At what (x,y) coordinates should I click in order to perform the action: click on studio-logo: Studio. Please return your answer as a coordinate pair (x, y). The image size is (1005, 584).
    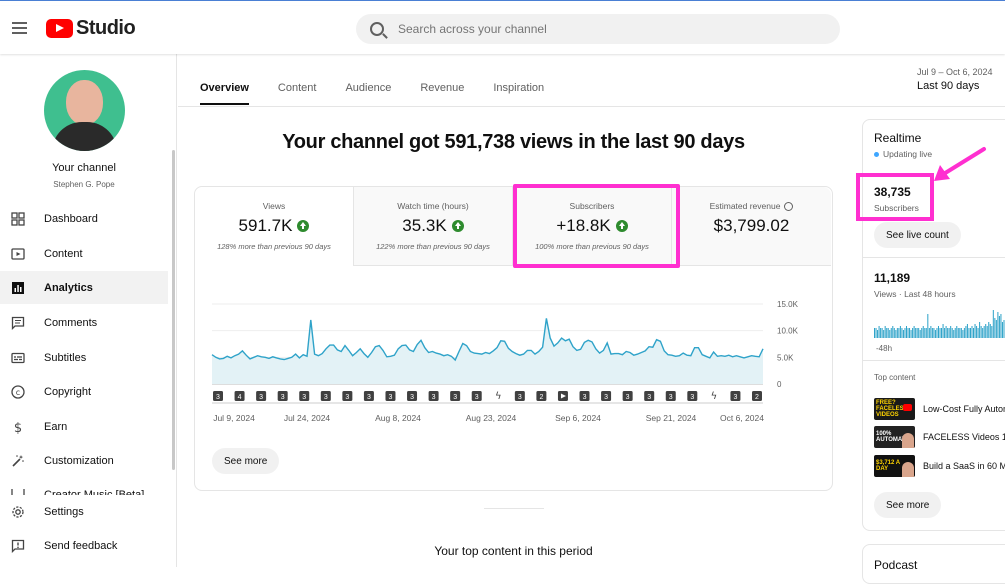
    Looking at the image, I should click on (91, 28).